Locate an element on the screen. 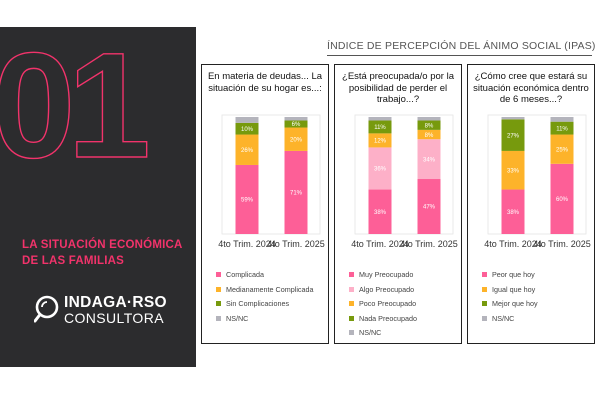 The height and width of the screenshot is (400, 600). data-label: 47% is located at coordinates (429, 208).